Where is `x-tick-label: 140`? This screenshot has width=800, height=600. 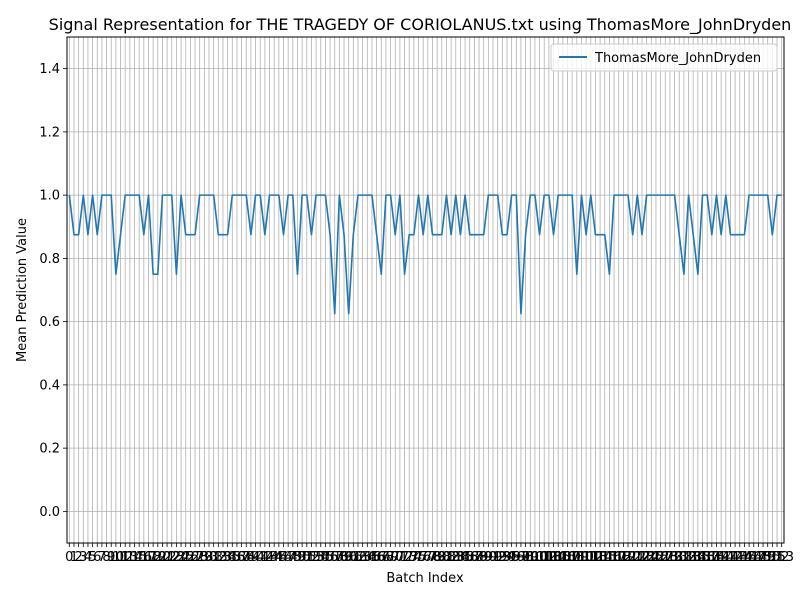 x-tick-label: 140 is located at coordinates (721, 557).